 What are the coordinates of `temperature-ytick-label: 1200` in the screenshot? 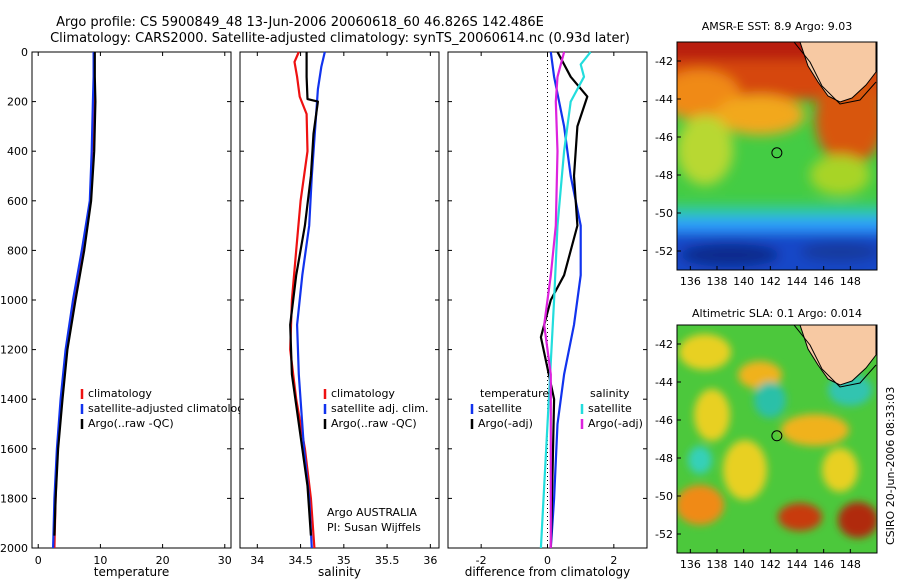 It's located at (14, 350).